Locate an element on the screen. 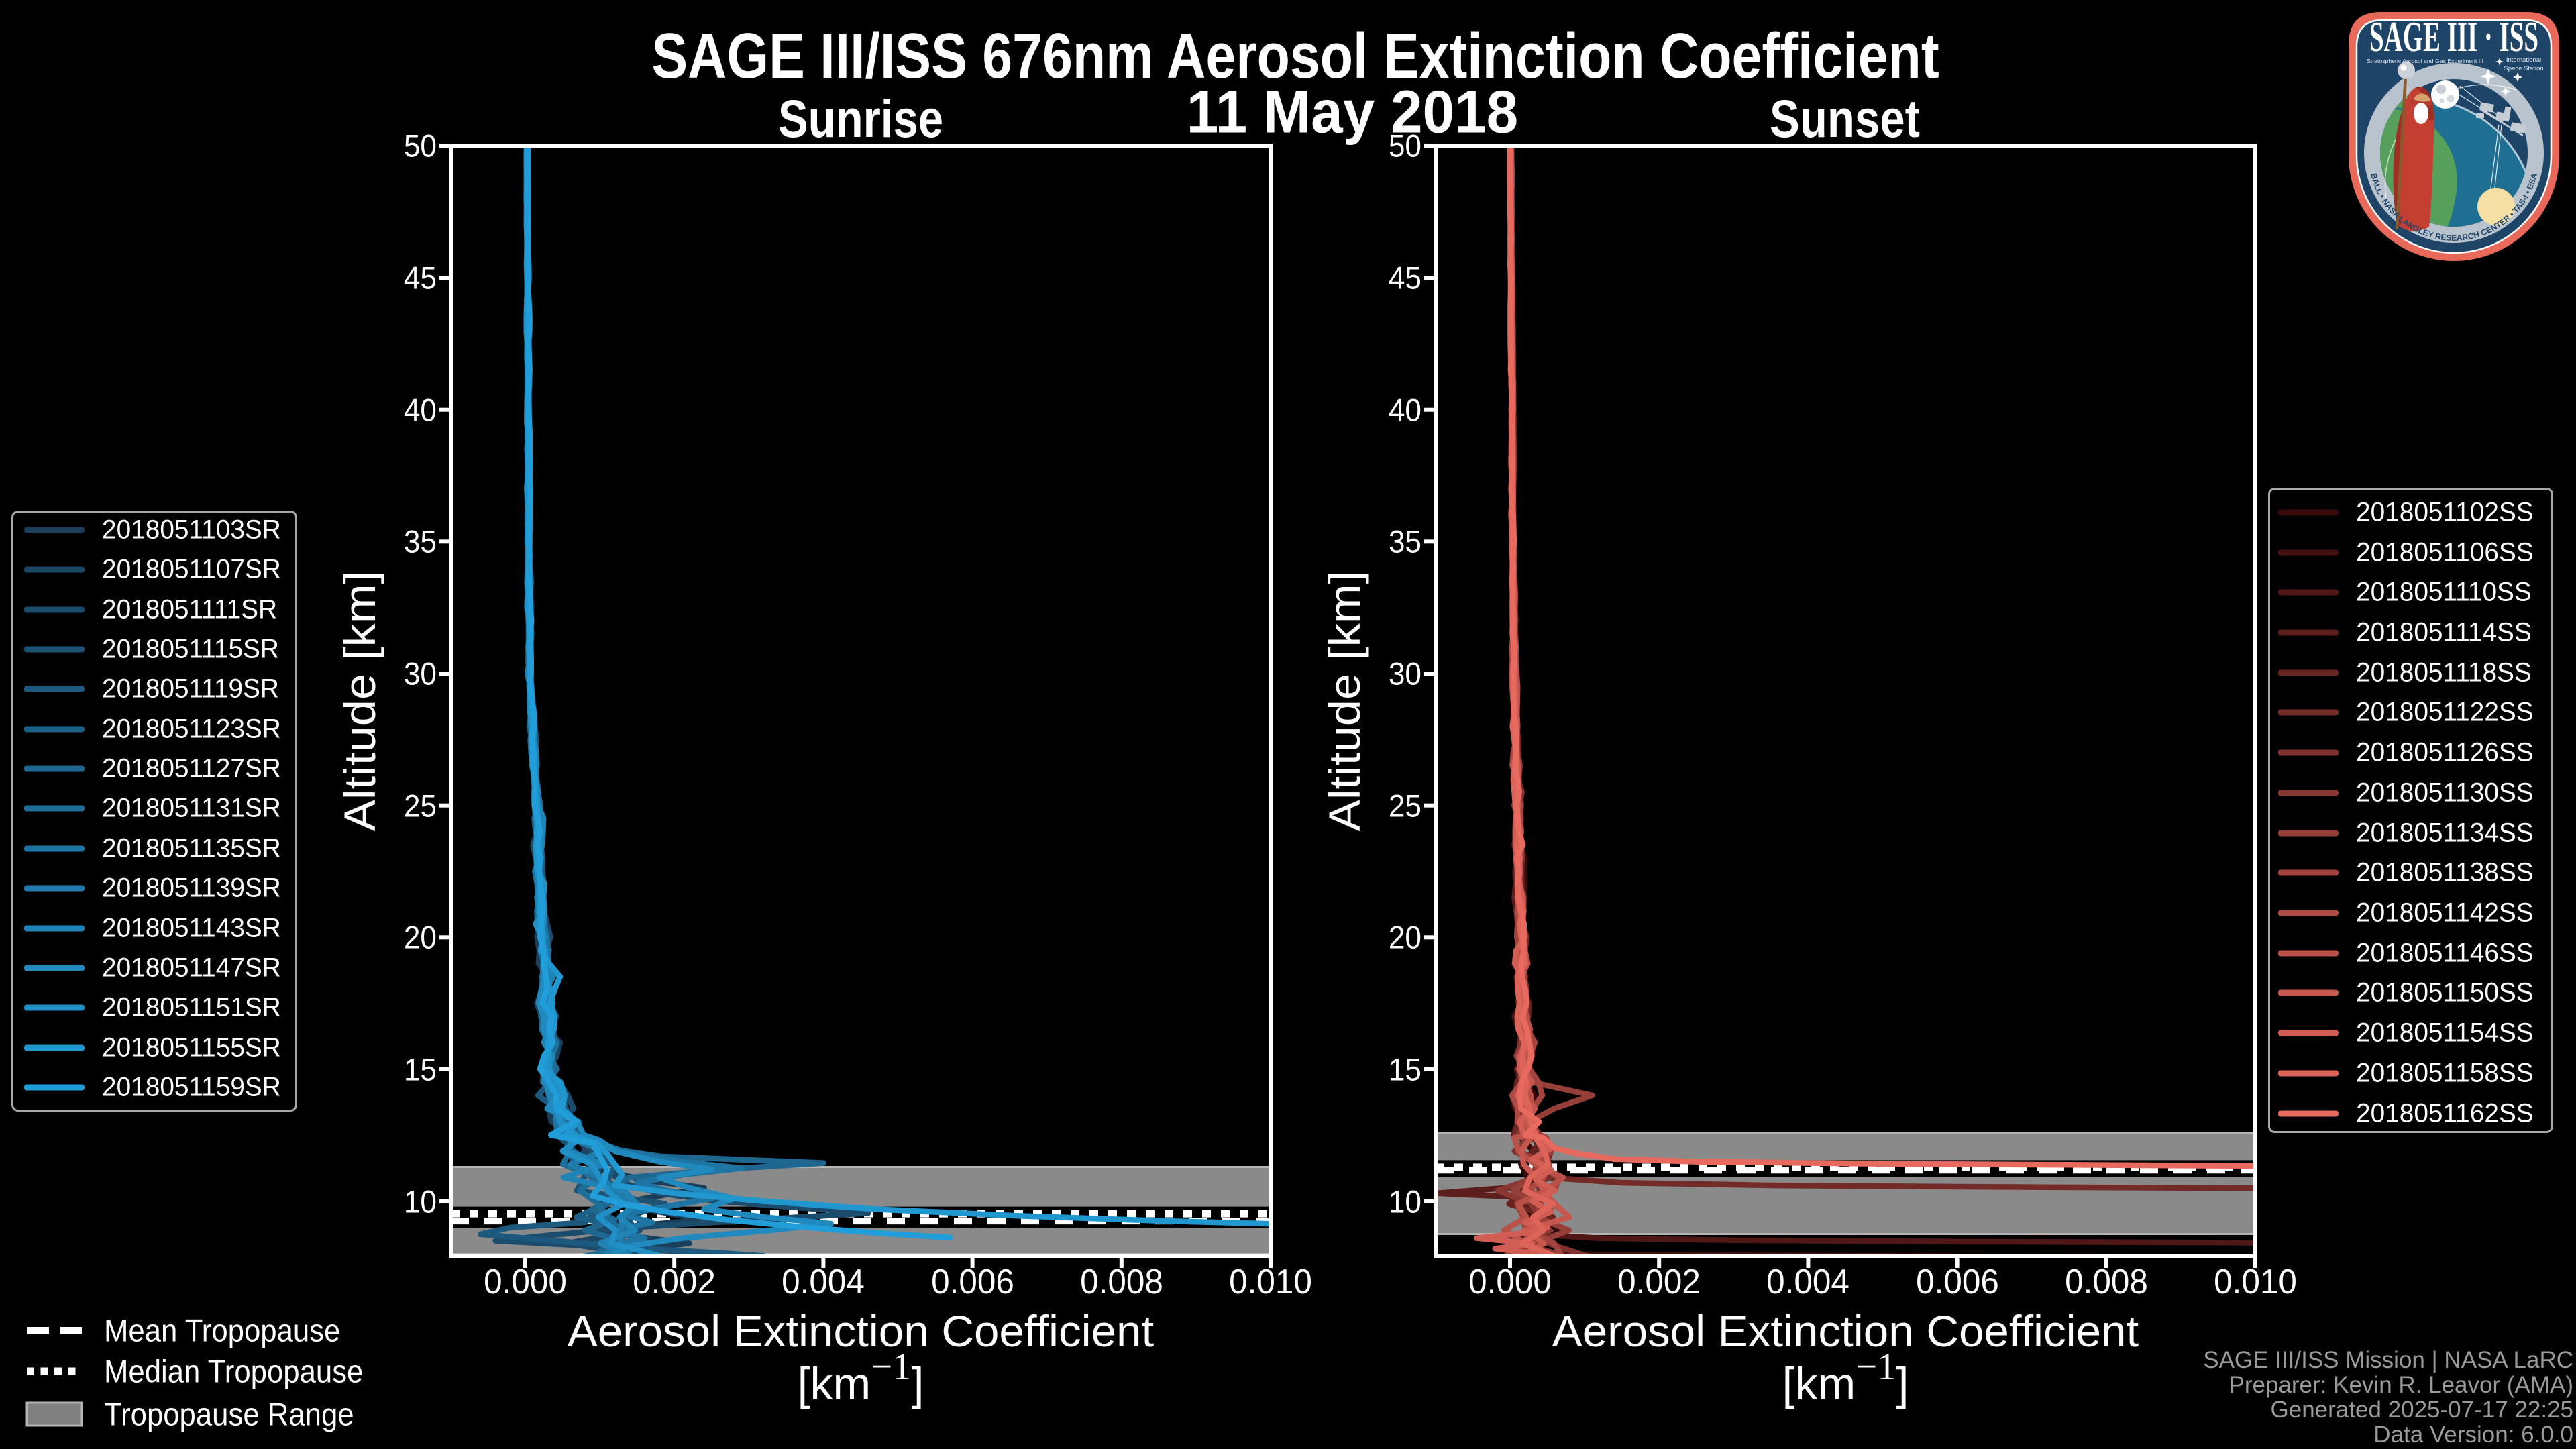  svg-text: International is located at coordinates (2523, 60).